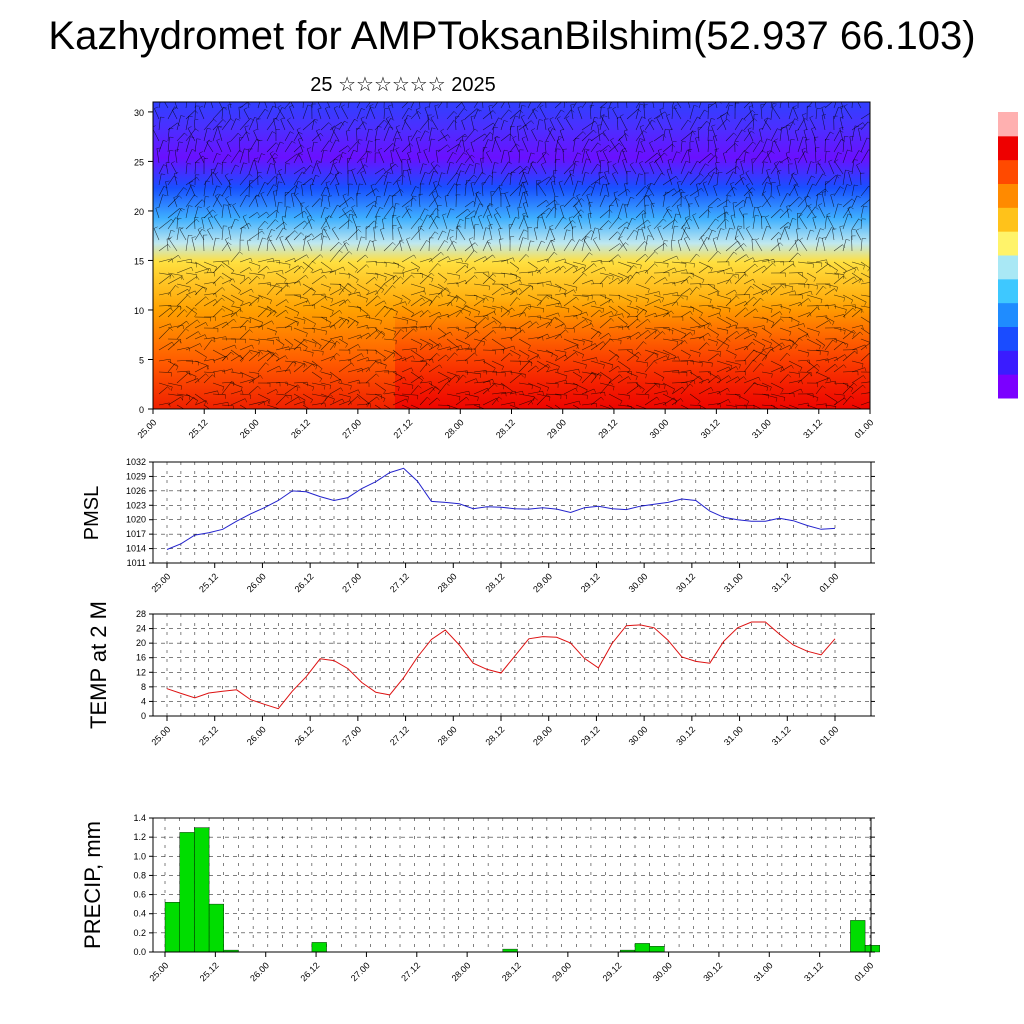 Image resolution: width=1024 pixels, height=1024 pixels. Describe the element at coordinates (763, 971) in the screenshot. I see `x-tick-label: 31.00` at that location.